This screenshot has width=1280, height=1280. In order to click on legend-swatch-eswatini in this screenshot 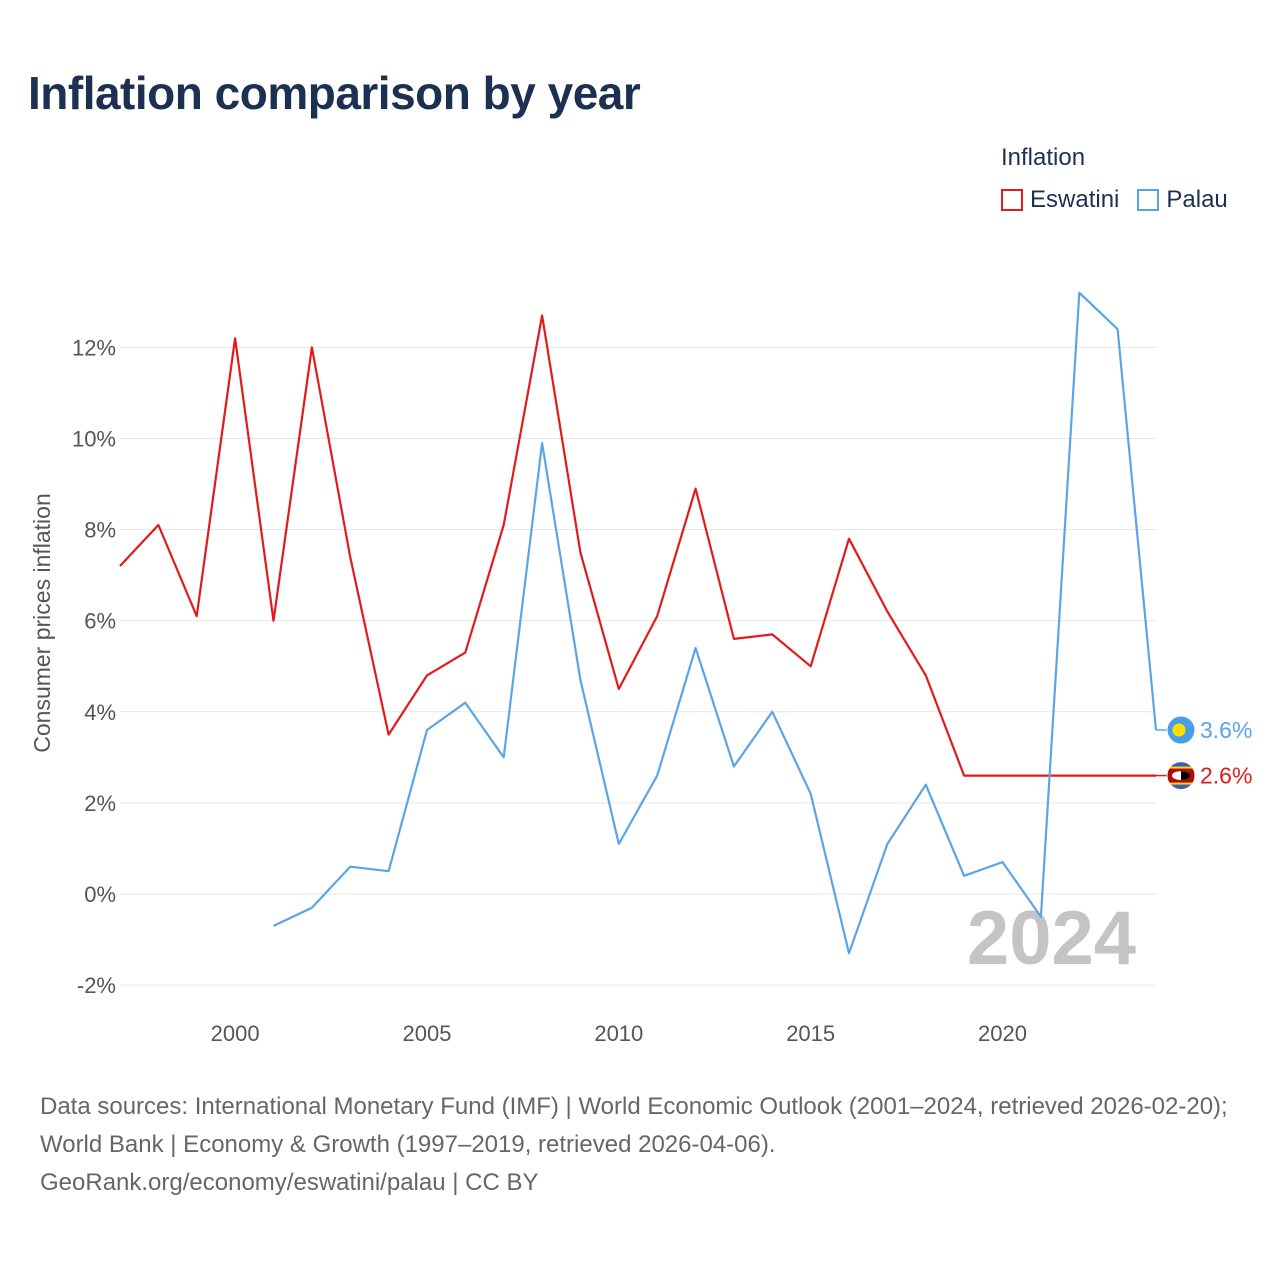, I will do `click(1012, 200)`.